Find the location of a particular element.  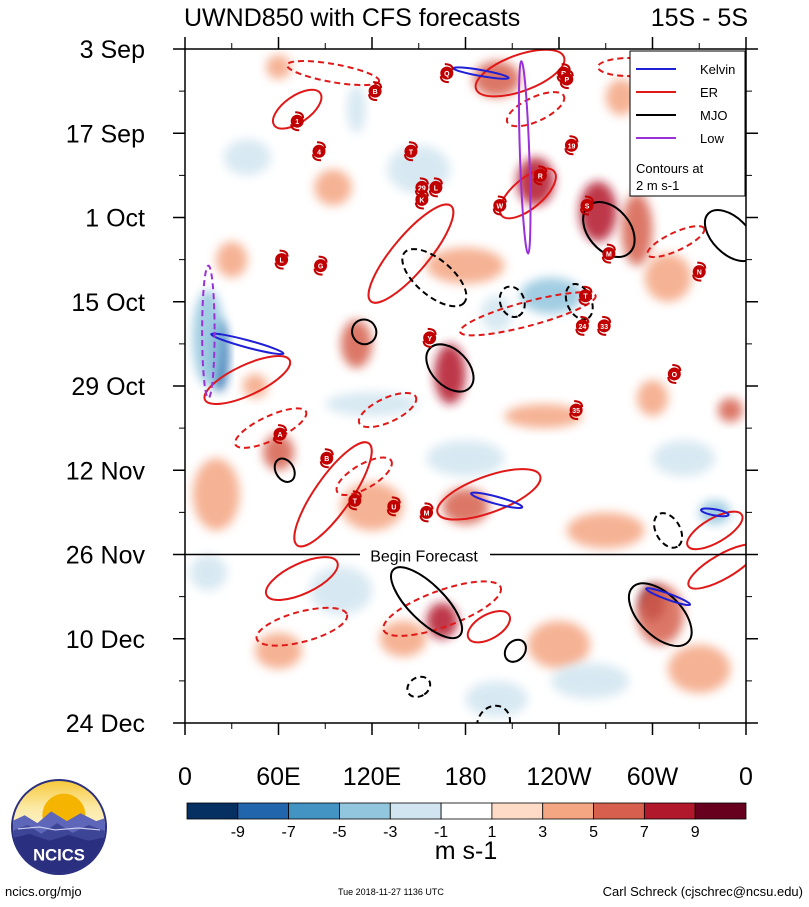

storm-label: Q is located at coordinates (447, 74).